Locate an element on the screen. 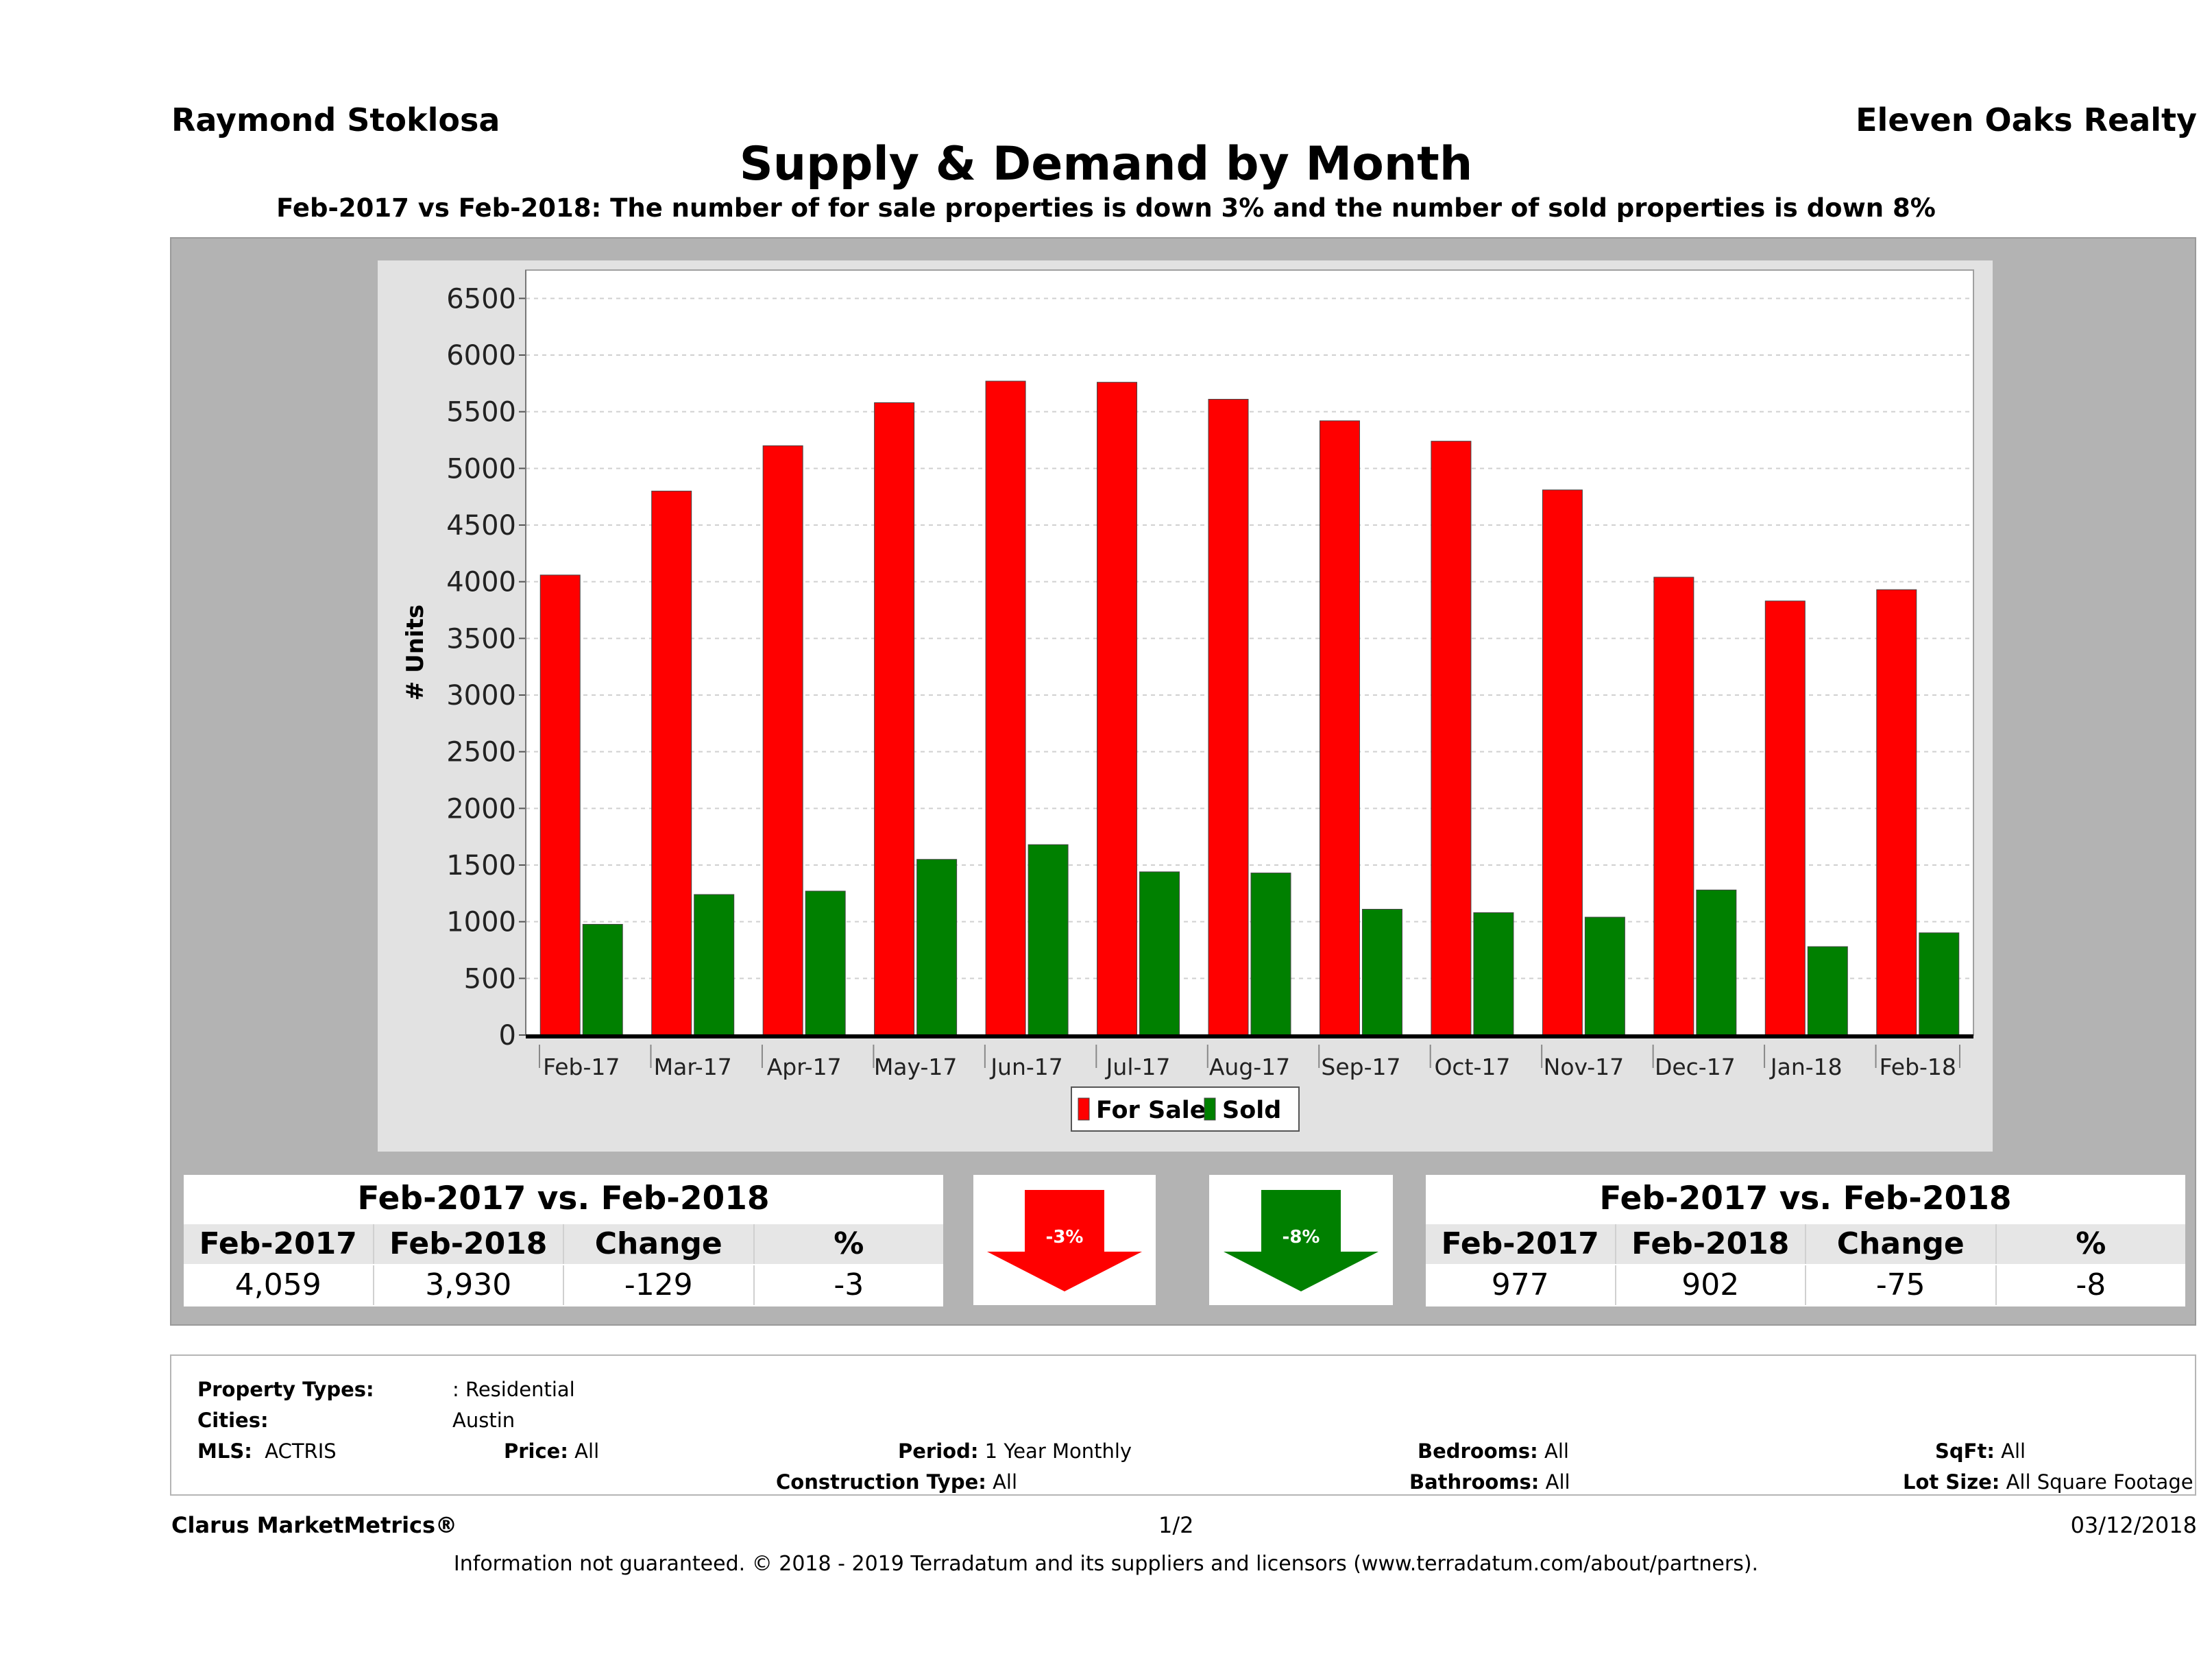 The width and height of the screenshot is (2212, 1678). legend-swatch-for-sale is located at coordinates (1084, 1109).